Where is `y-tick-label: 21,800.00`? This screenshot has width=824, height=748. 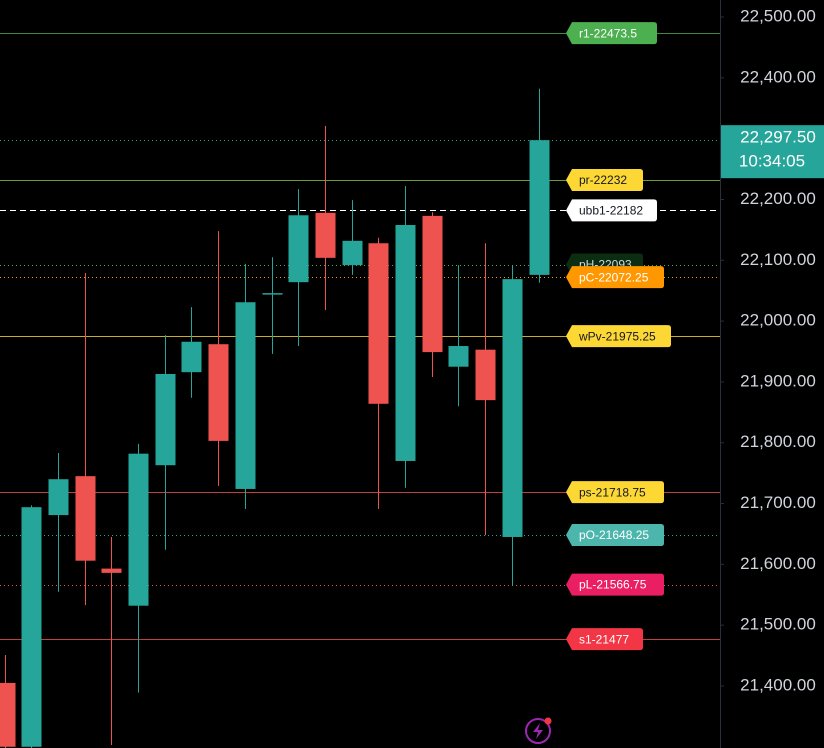 y-tick-label: 21,800.00 is located at coordinates (778, 441).